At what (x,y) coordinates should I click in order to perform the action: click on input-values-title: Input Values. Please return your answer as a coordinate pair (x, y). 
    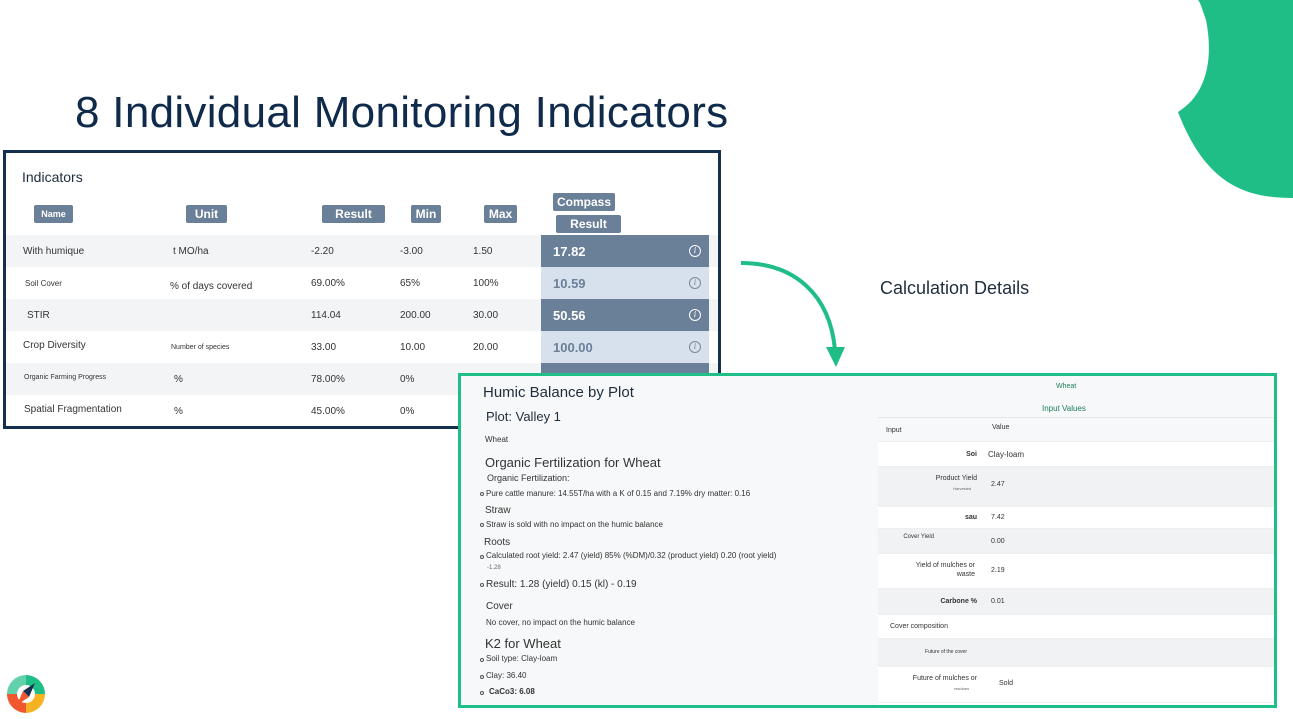
    Looking at the image, I should click on (1064, 408).